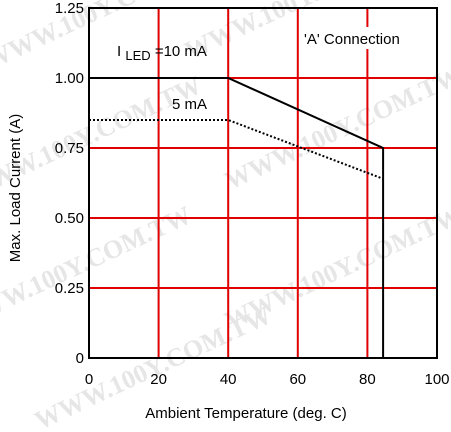 The width and height of the screenshot is (451, 432). I want to click on x-tick-label: 40, so click(228, 379).